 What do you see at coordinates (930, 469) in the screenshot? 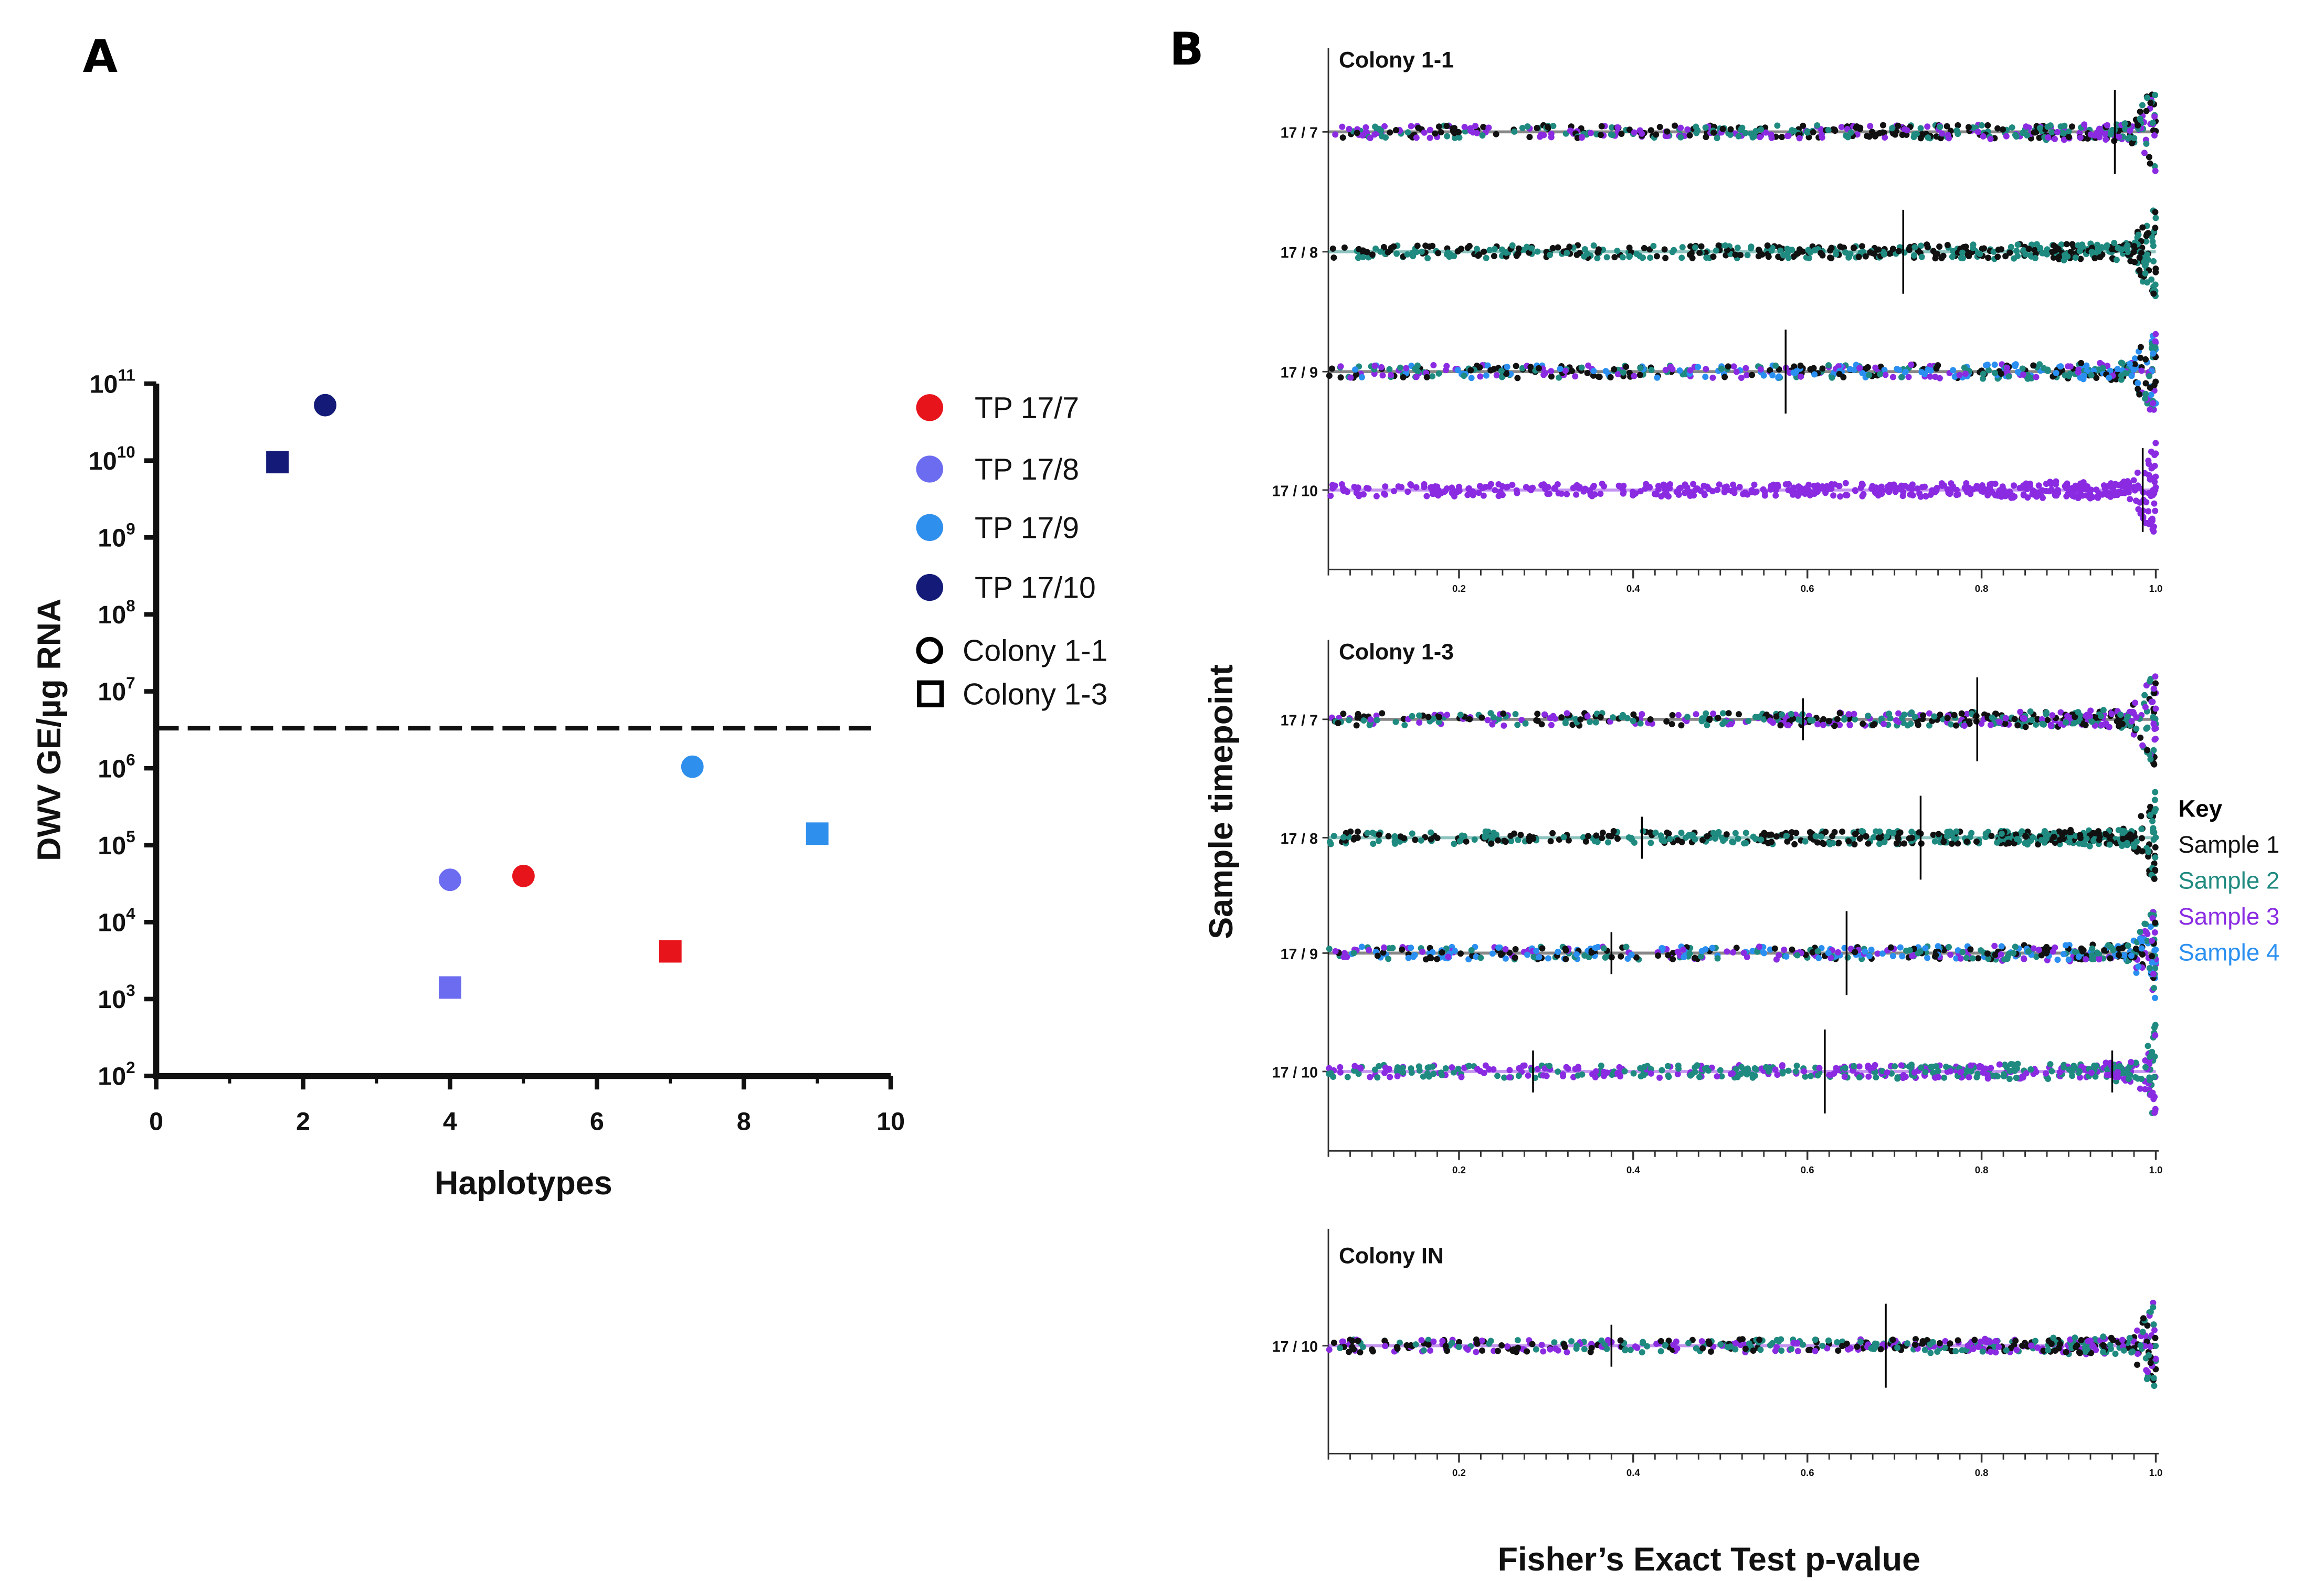
I see `legend-marker` at bounding box center [930, 469].